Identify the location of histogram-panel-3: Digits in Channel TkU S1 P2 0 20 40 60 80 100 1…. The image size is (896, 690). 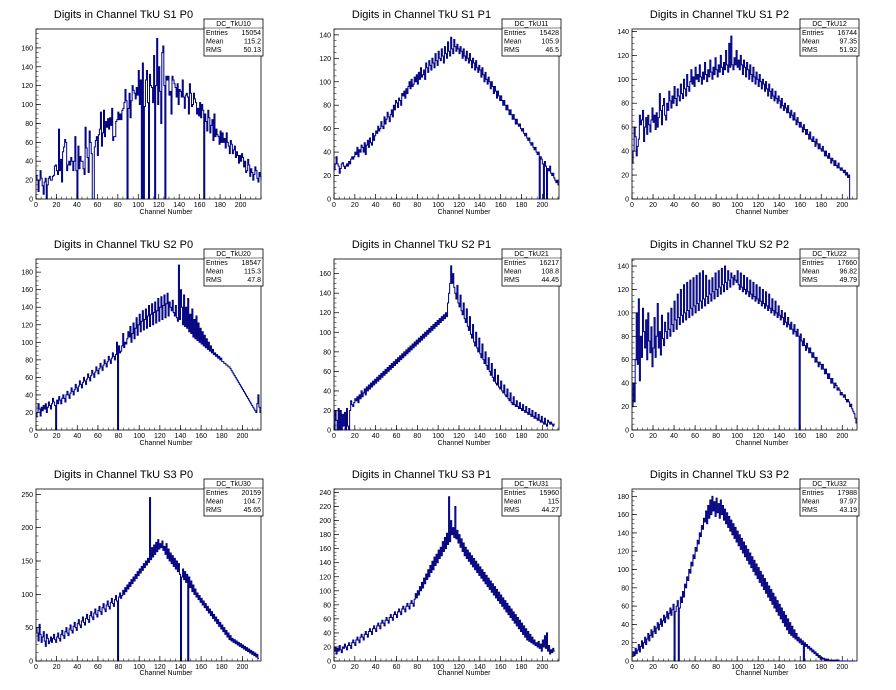
(738, 112).